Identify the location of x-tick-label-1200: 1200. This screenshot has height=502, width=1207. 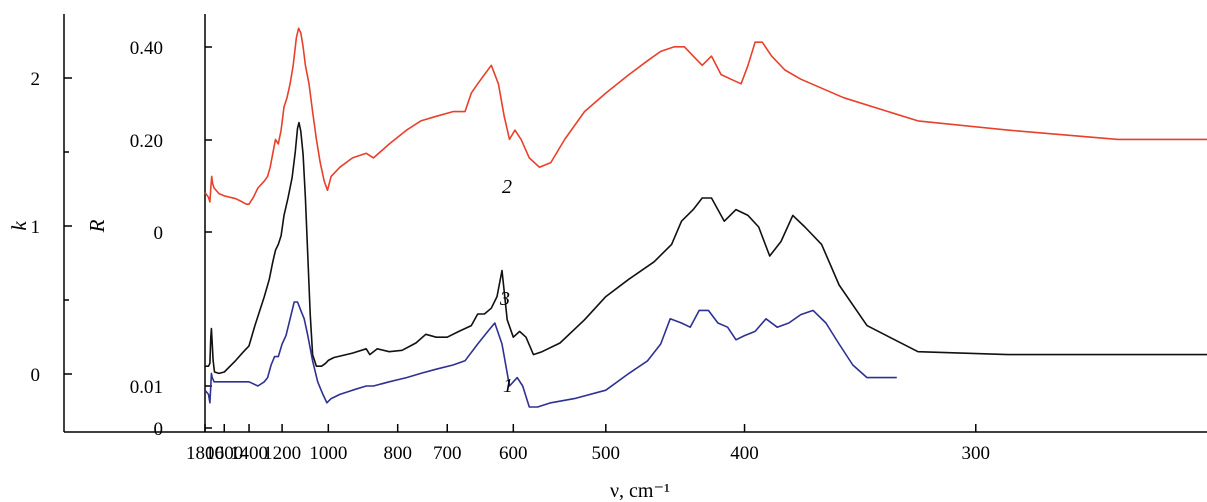
(282, 453).